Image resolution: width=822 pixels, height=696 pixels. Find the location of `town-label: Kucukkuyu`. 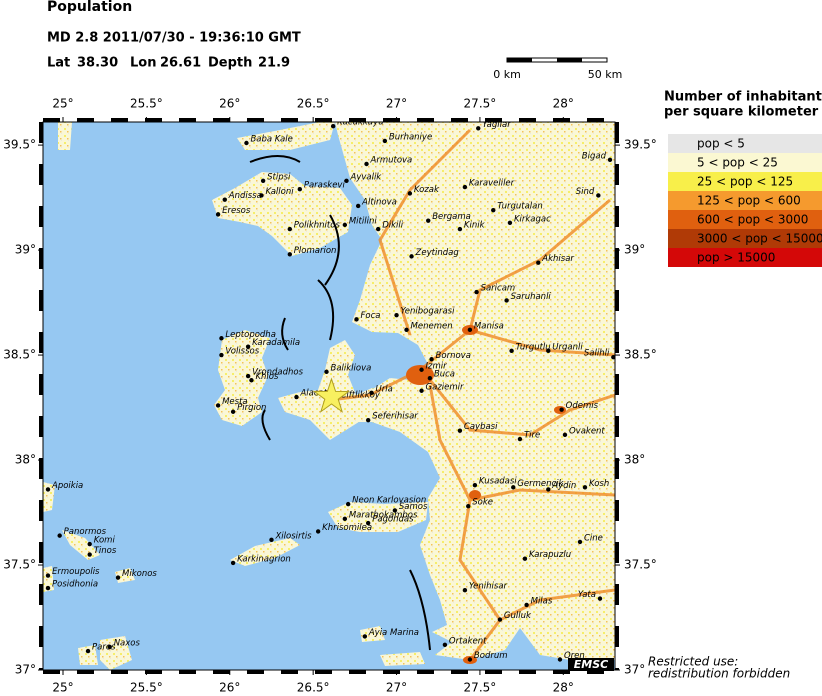

town-label: Kucukkuyu is located at coordinates (360, 123).